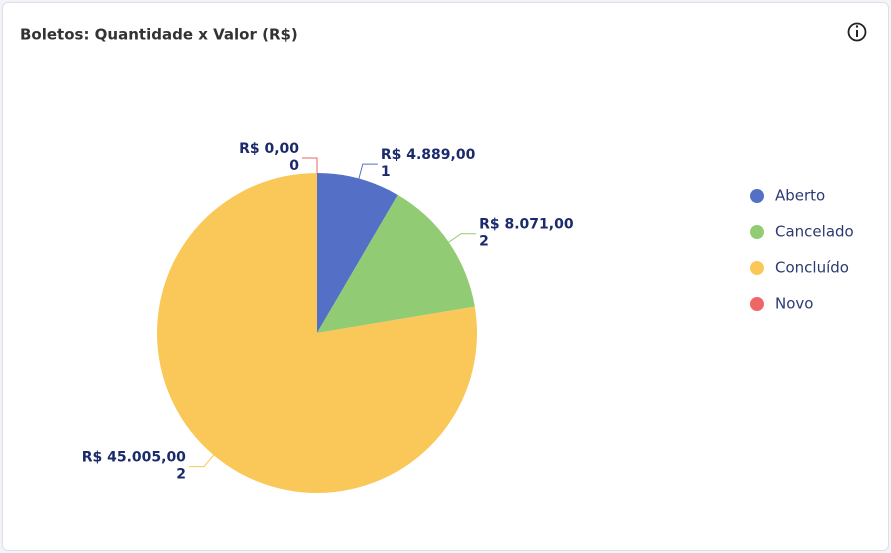 Image resolution: width=891 pixels, height=553 pixels. Describe the element at coordinates (526, 225) in the screenshot. I see `value-label: R$ 8.071,00` at that location.